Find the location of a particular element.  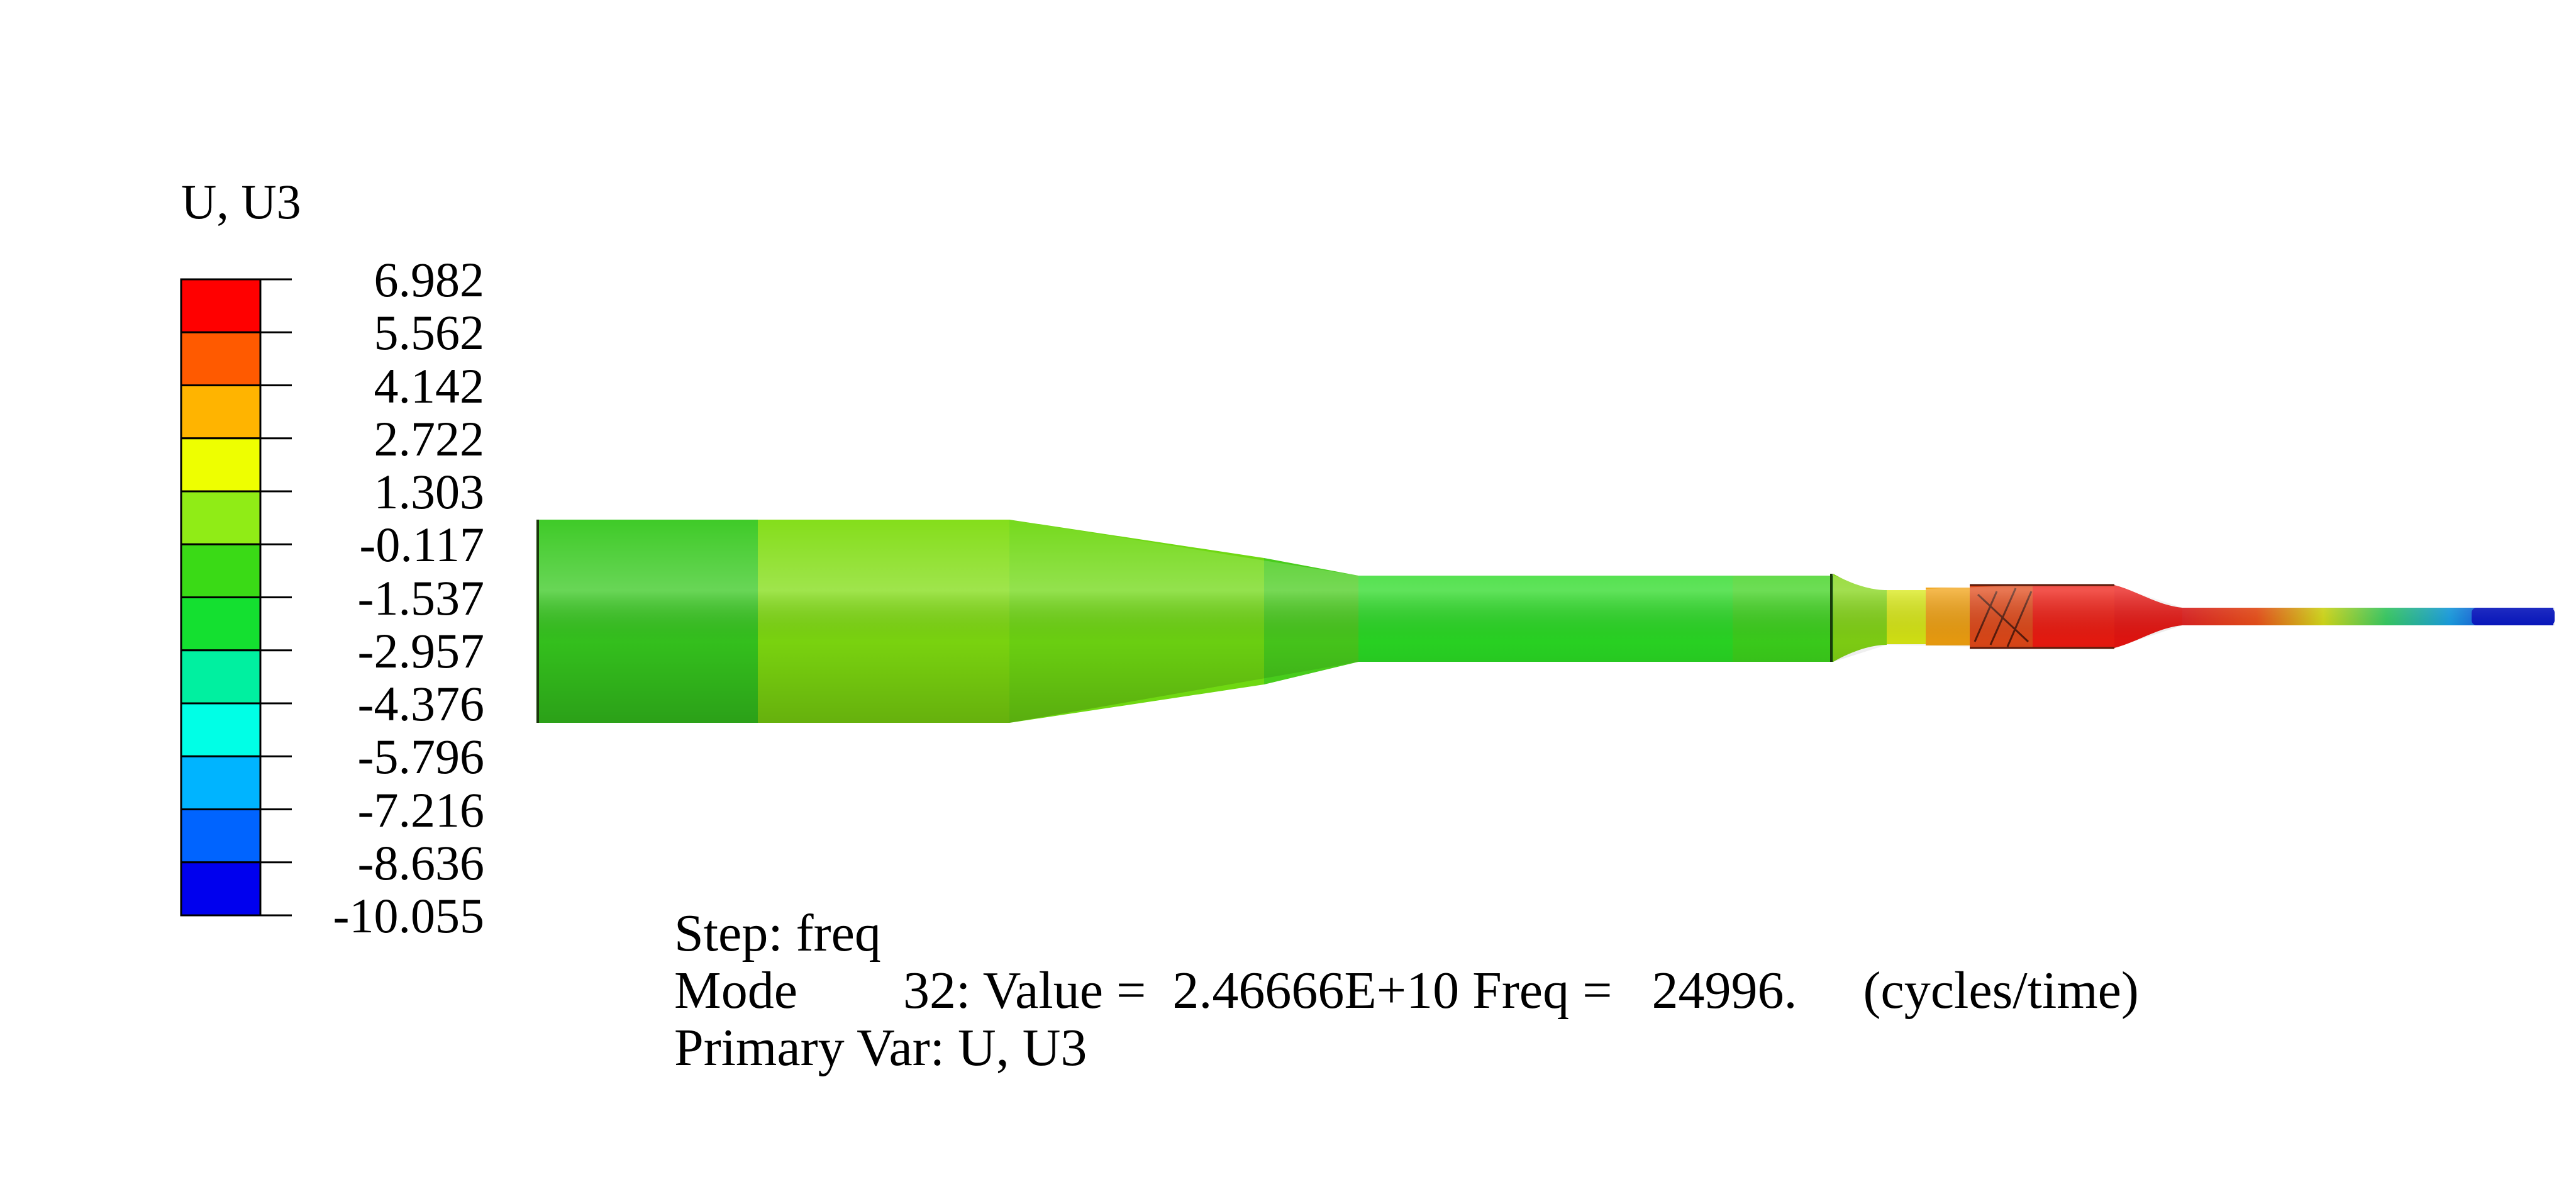

legend-color-bar is located at coordinates (236, 597).